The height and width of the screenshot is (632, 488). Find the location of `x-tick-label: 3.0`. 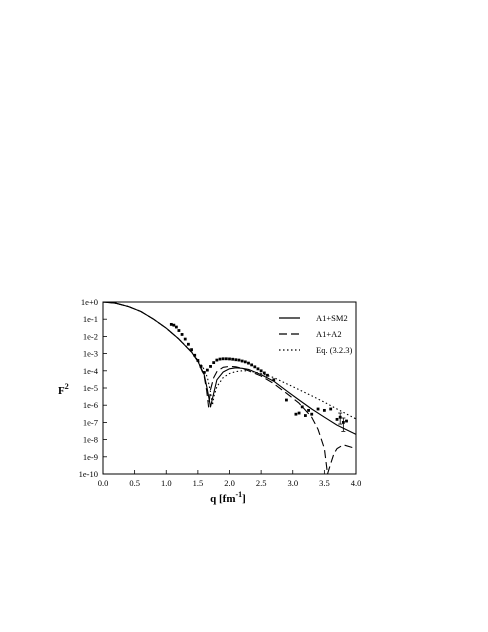

x-tick-label: 3.0 is located at coordinates (292, 483).